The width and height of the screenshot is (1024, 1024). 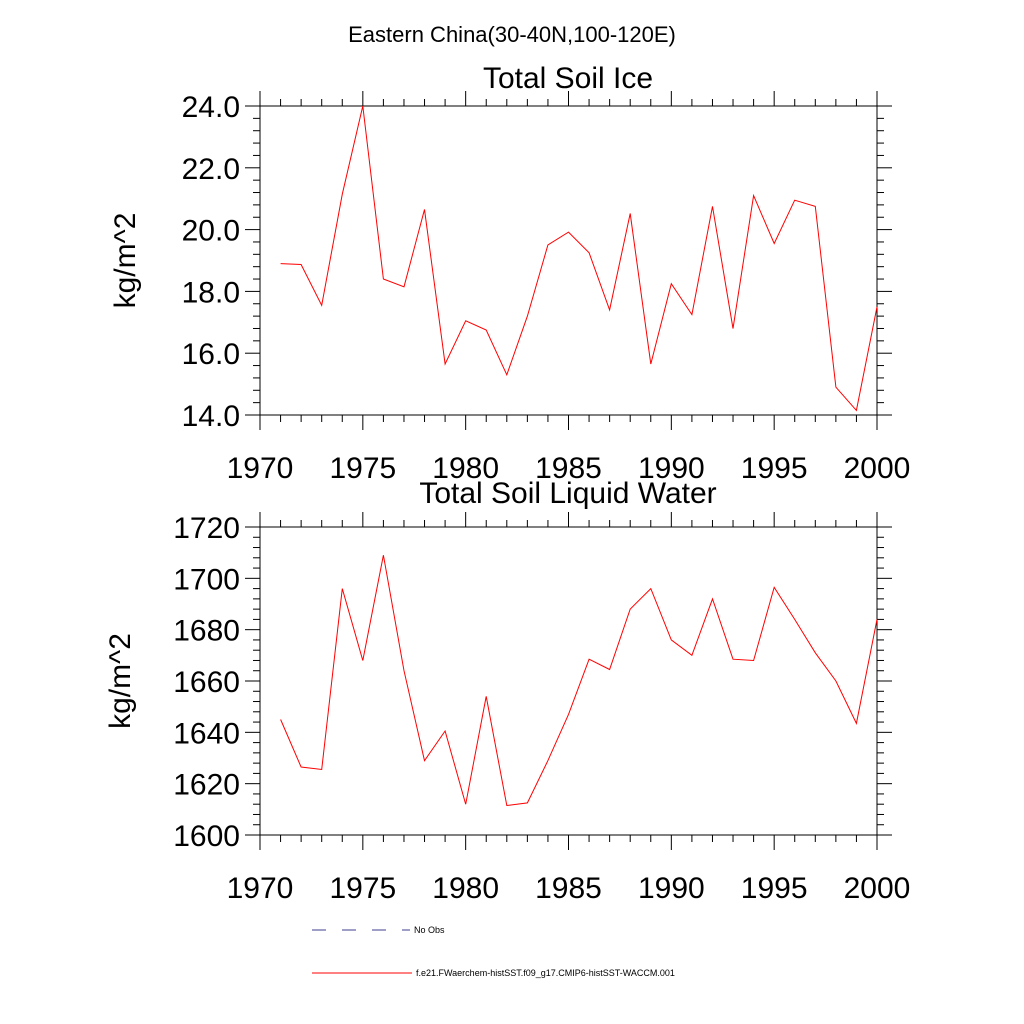 I want to click on soil-liquid-water-ytick-label: 1720, so click(x=206, y=528).